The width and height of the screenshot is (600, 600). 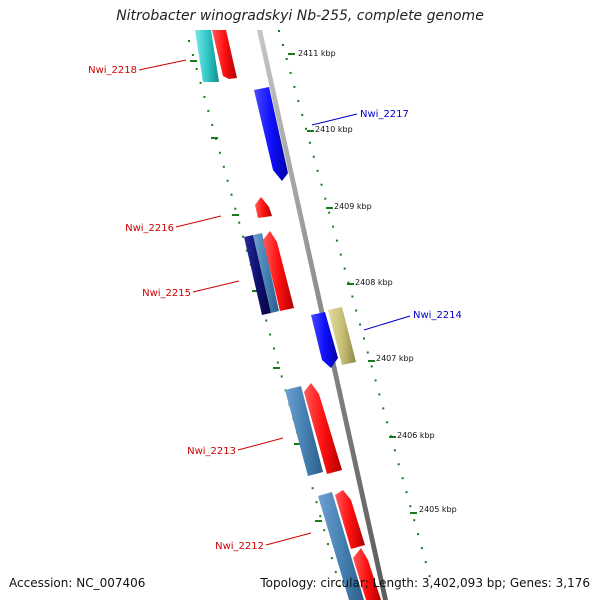 I want to click on gene-label-nwi-2217: Nwi_2217, so click(x=384, y=114).